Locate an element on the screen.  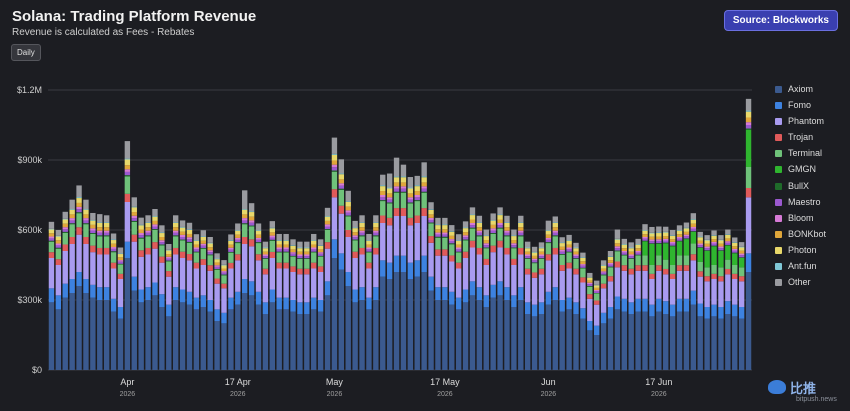
daily-toggle-button: Daily is located at coordinates (26, 52).